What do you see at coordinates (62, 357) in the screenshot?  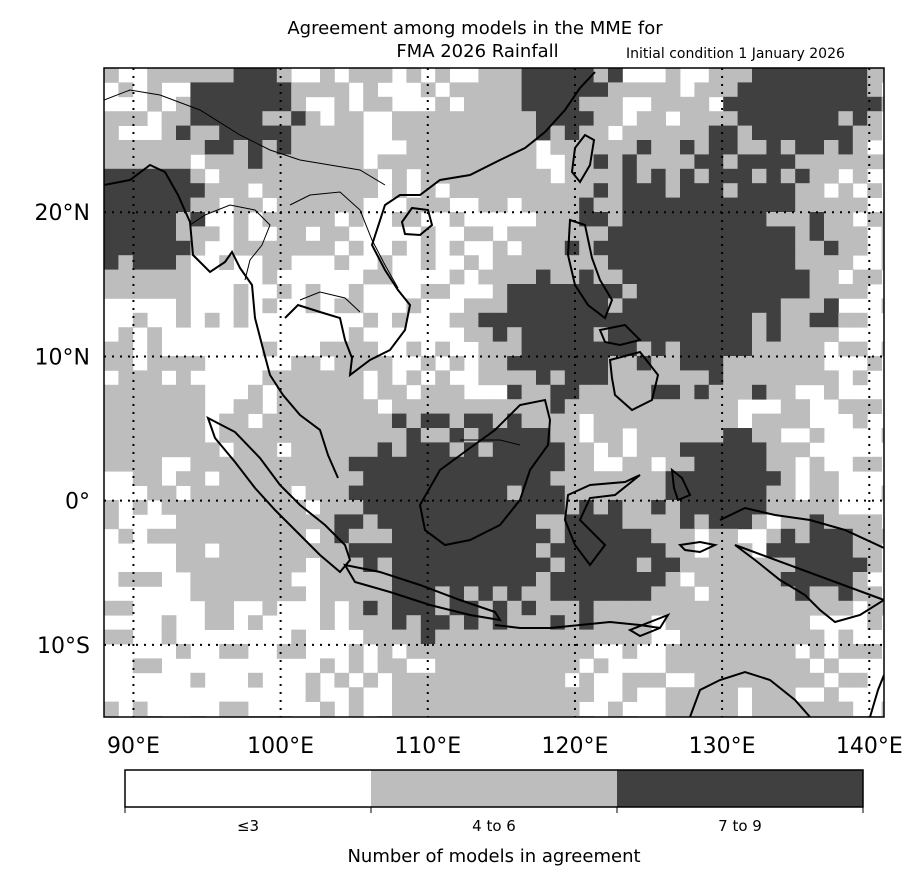 I see `lat-tick-label: 10°N` at bounding box center [62, 357].